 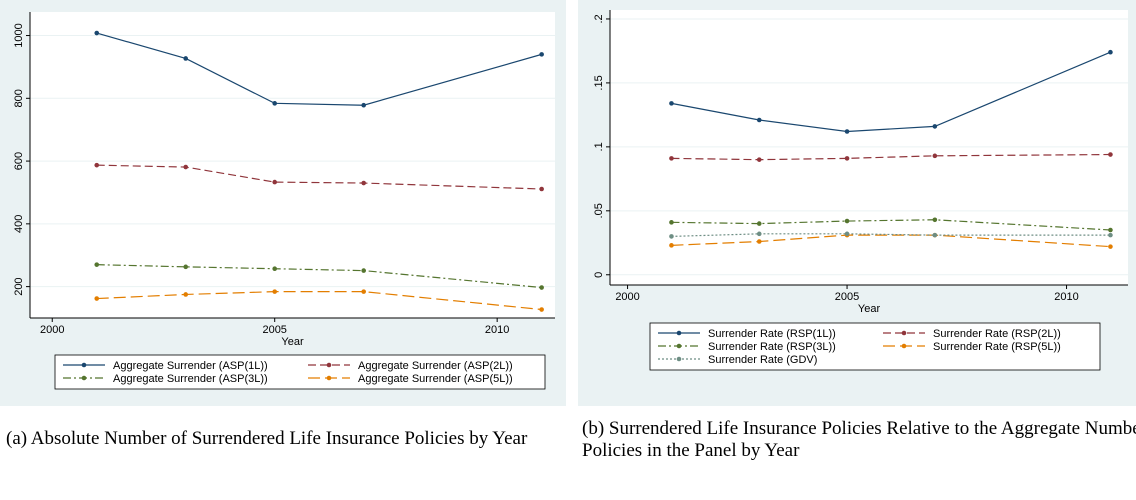 I want to click on y-tick-label: .1, so click(x=599, y=146).